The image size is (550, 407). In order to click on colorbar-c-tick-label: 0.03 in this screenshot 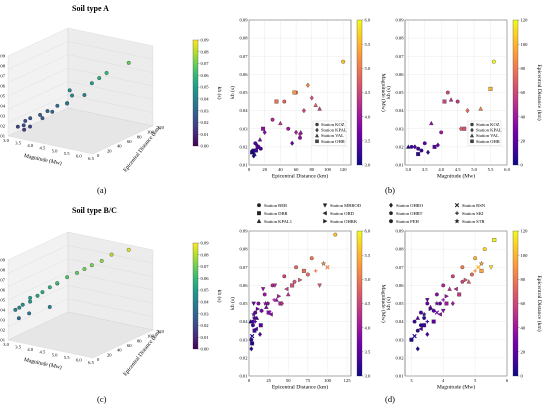, I will do `click(205, 313)`.